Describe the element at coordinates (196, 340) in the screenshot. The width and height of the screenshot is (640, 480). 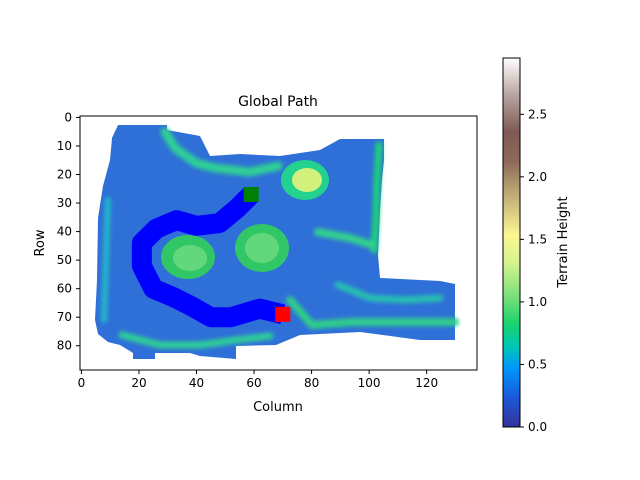
I see `ridge-bottom-left` at that location.